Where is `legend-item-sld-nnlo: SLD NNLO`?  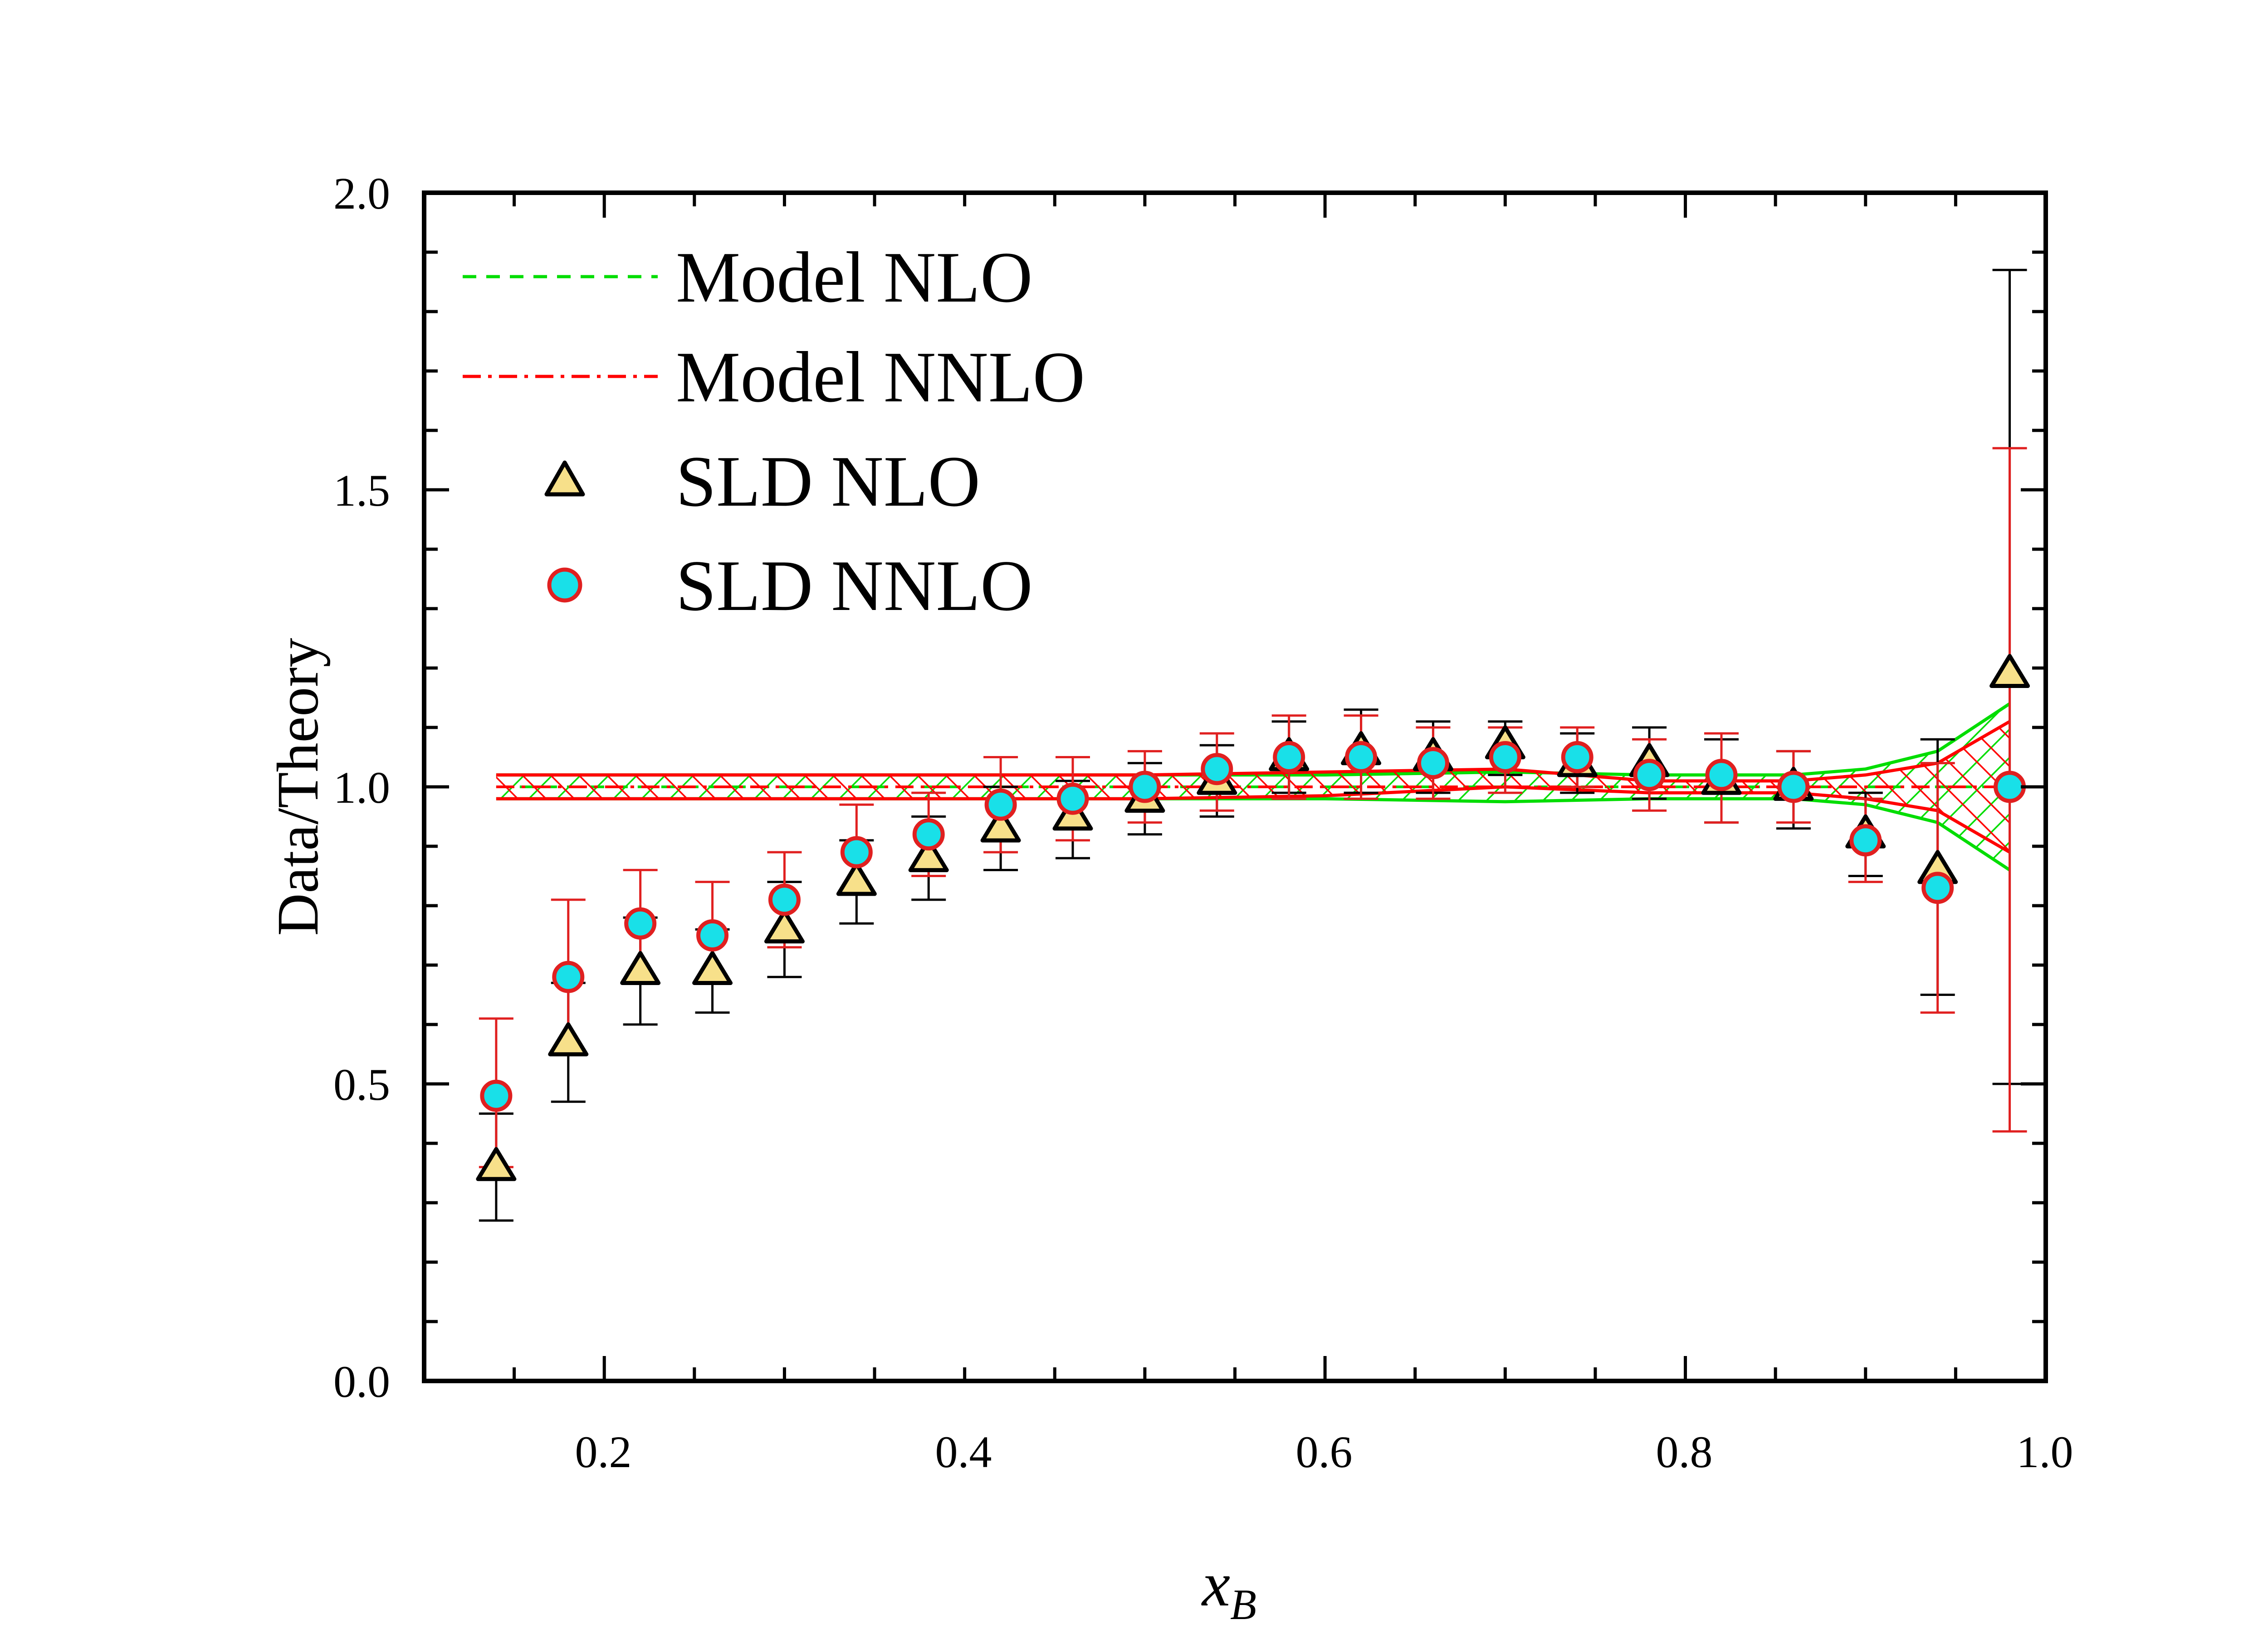 legend-item-sld-nnlo: SLD NNLO is located at coordinates (790, 585).